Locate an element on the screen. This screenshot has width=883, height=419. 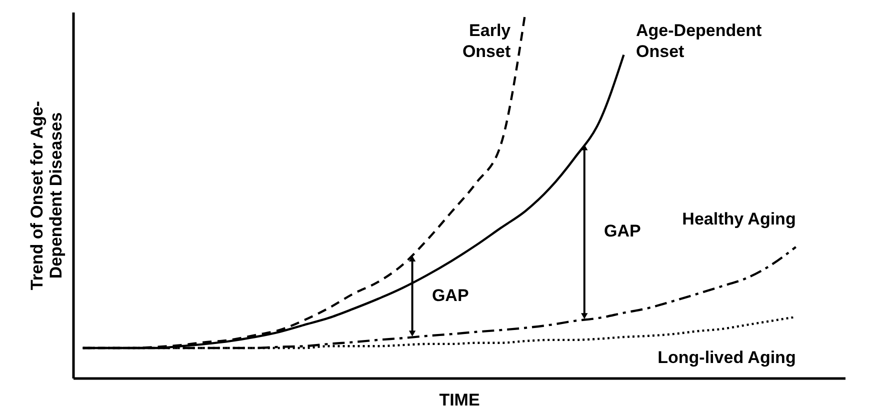
x-axis-title: TIME is located at coordinates (459, 400).